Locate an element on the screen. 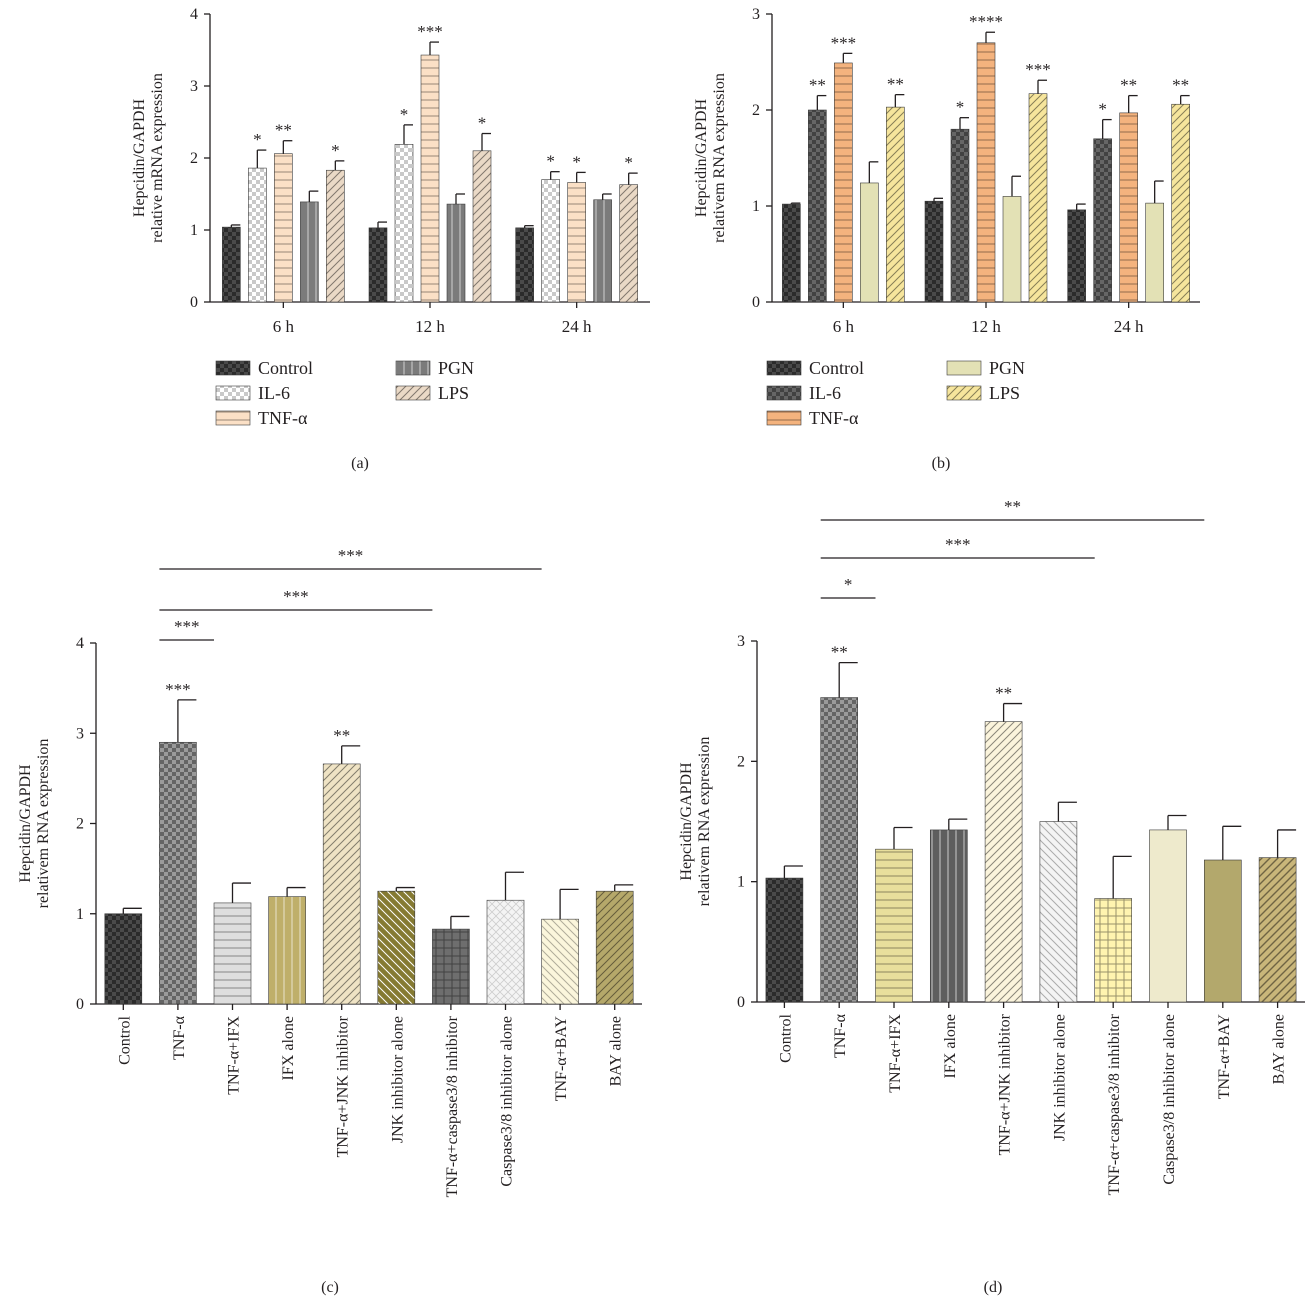  panel-b-legend-label: IL-6 is located at coordinates (825, 393).